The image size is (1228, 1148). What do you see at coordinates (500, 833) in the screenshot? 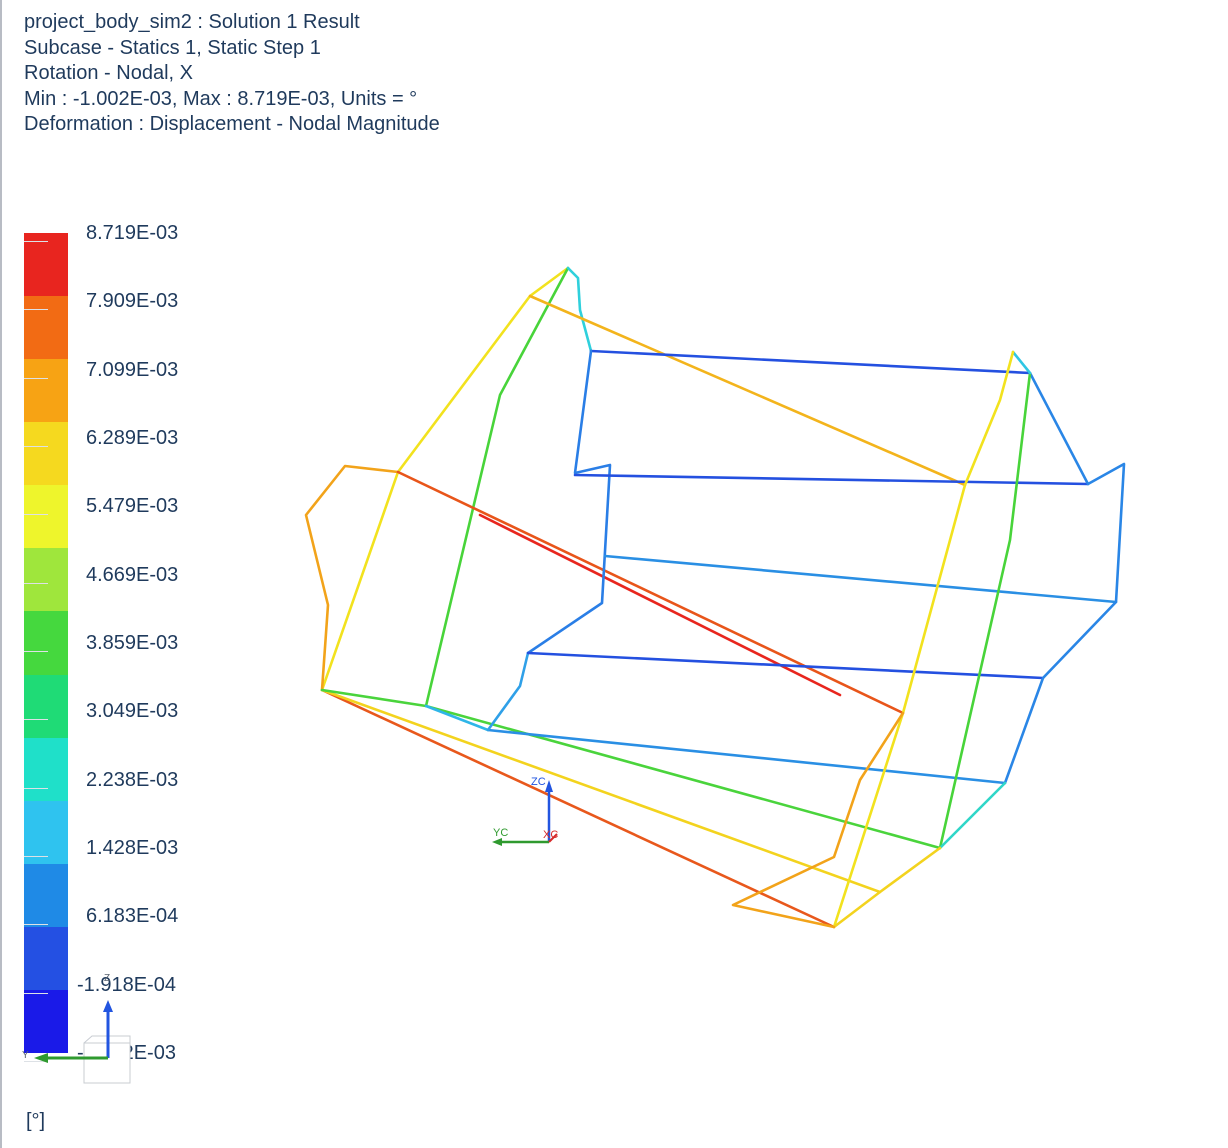
I see `triad-yc-label: YC` at bounding box center [500, 833].